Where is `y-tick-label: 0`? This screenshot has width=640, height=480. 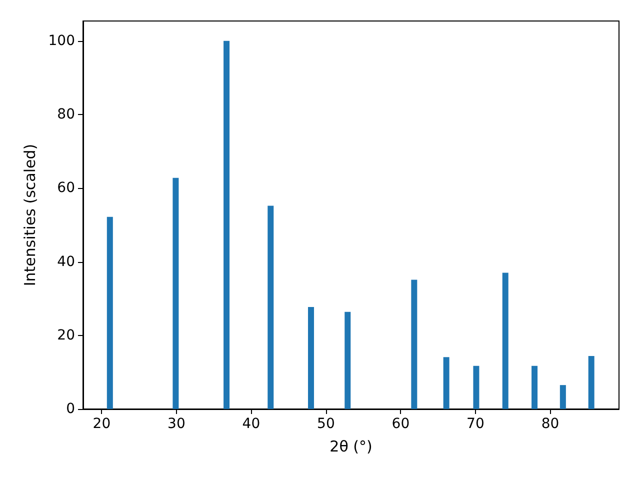 y-tick-label: 0 is located at coordinates (70, 409).